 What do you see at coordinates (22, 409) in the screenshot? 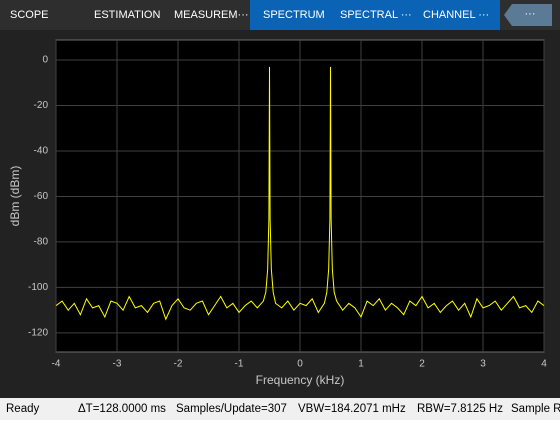
I see `status-text: Ready` at bounding box center [22, 409].